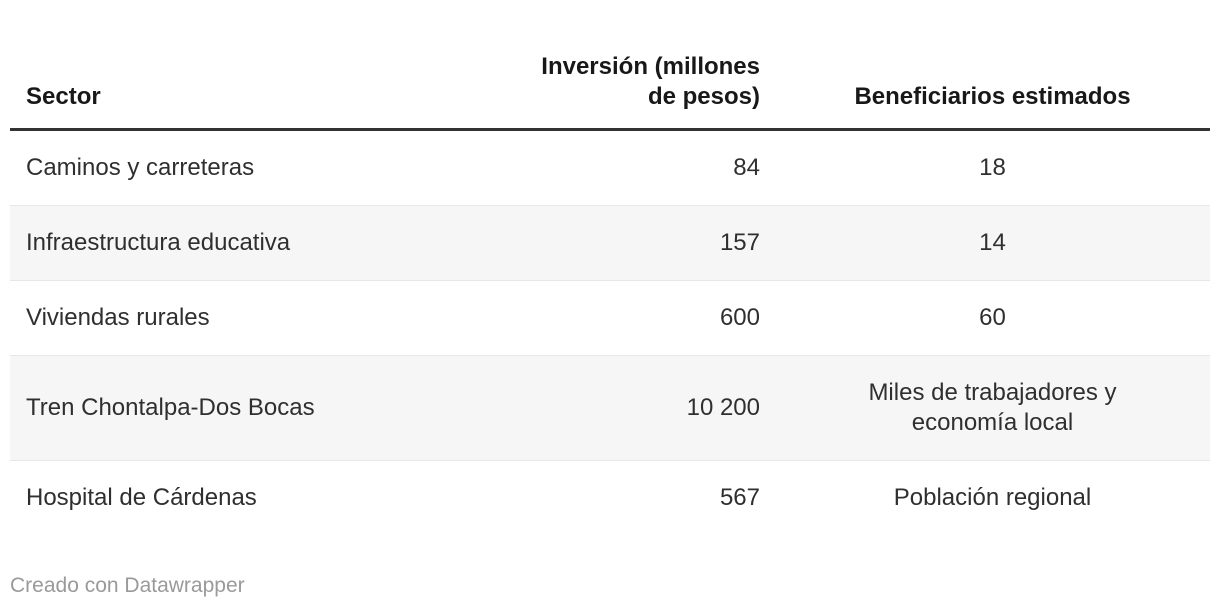 This screenshot has height=614, width=1220. I want to click on sector-cell: Caminos y carreteras, so click(140, 167).